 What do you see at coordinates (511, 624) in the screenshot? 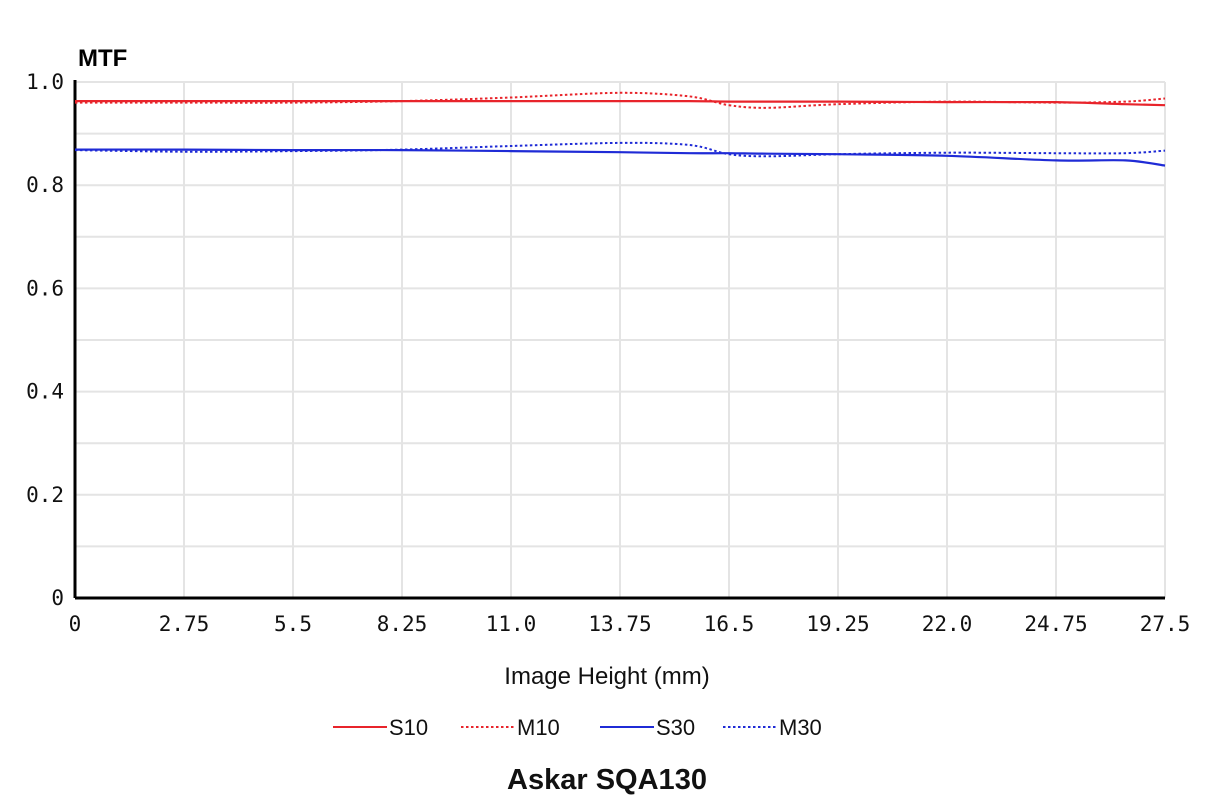
I see `x-tick-label: 11.0` at bounding box center [511, 624].